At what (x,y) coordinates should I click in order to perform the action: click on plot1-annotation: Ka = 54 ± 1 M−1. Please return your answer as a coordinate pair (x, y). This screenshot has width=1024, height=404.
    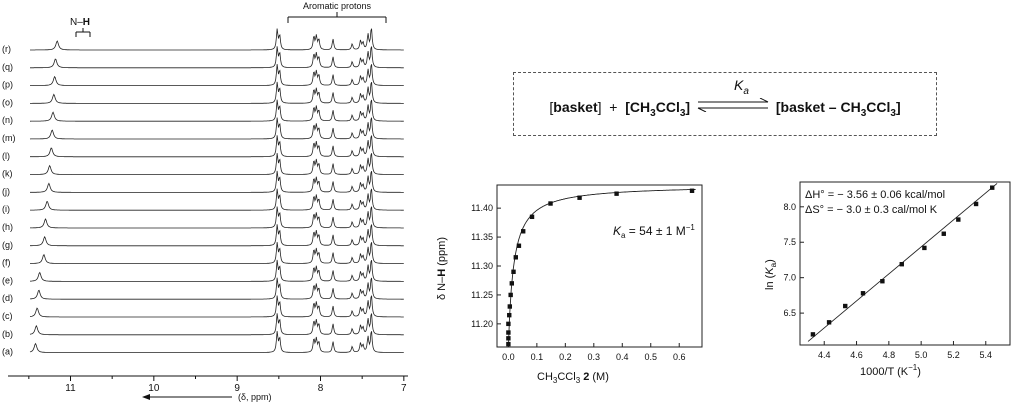
    Looking at the image, I should click on (654, 231).